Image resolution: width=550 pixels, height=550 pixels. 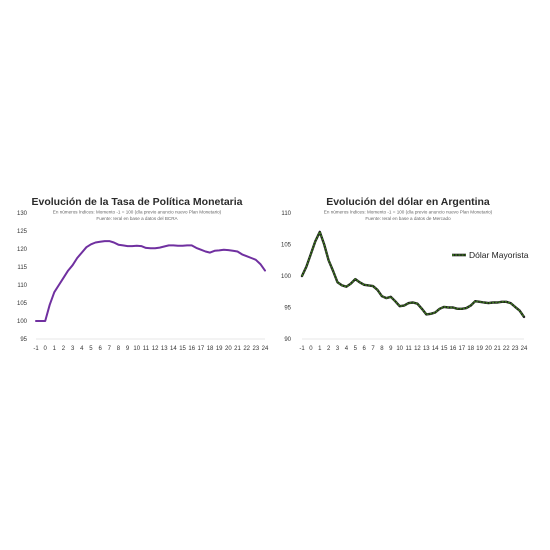 I want to click on dolar-y-tick-label: 105, so click(x=286, y=246).